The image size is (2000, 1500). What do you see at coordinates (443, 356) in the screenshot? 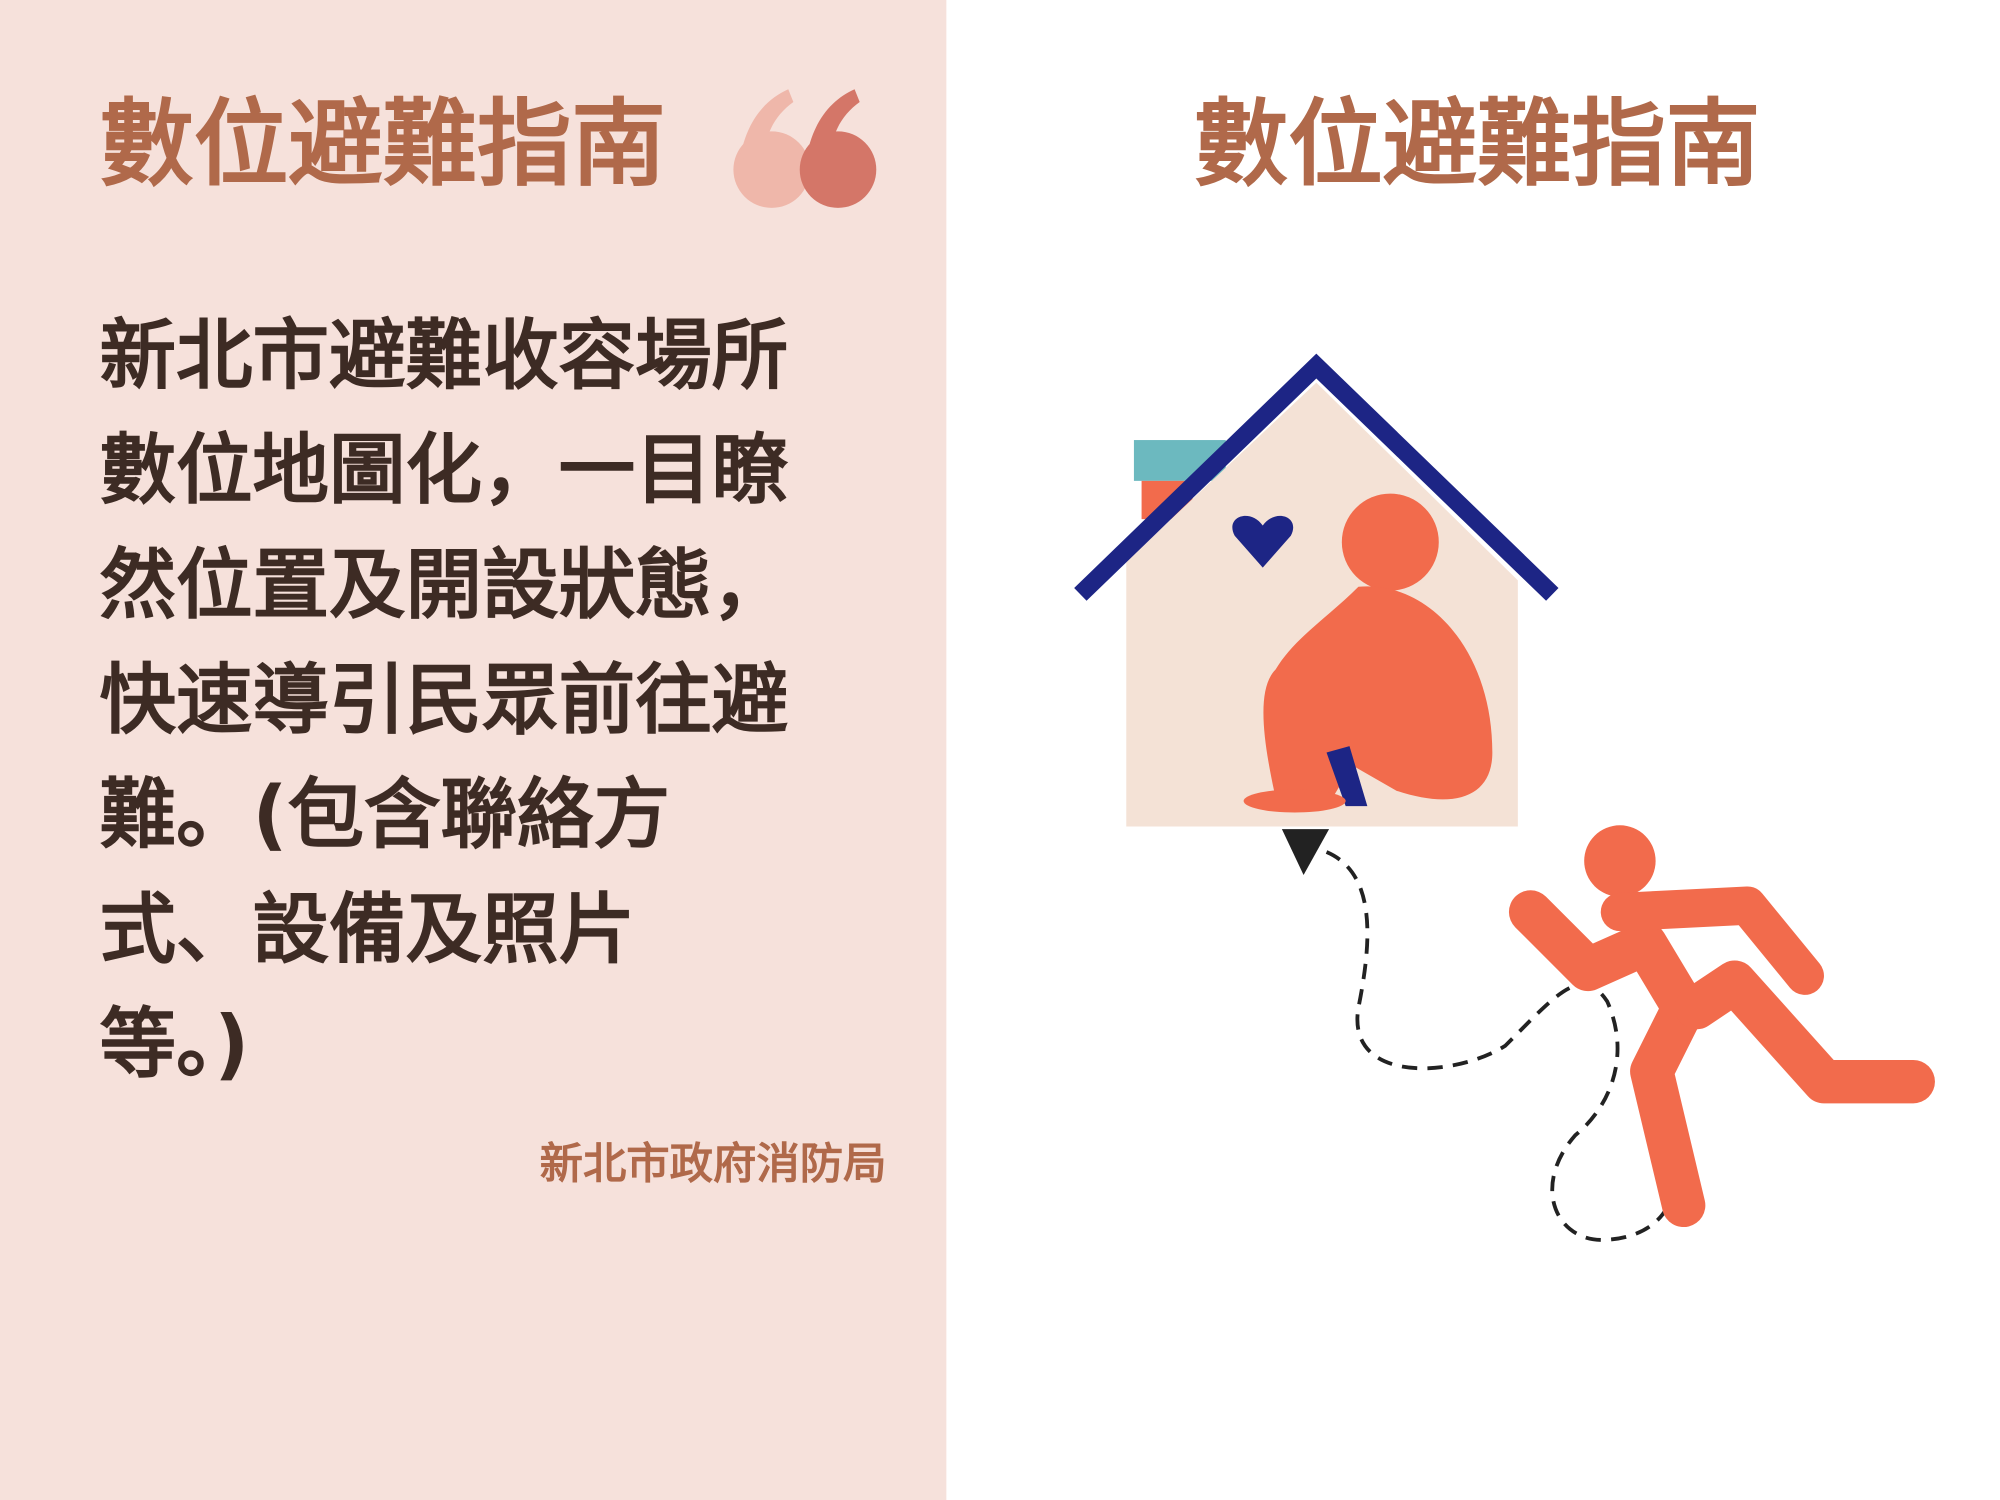
I see `body-line: 新北市避難收容場所` at bounding box center [443, 356].